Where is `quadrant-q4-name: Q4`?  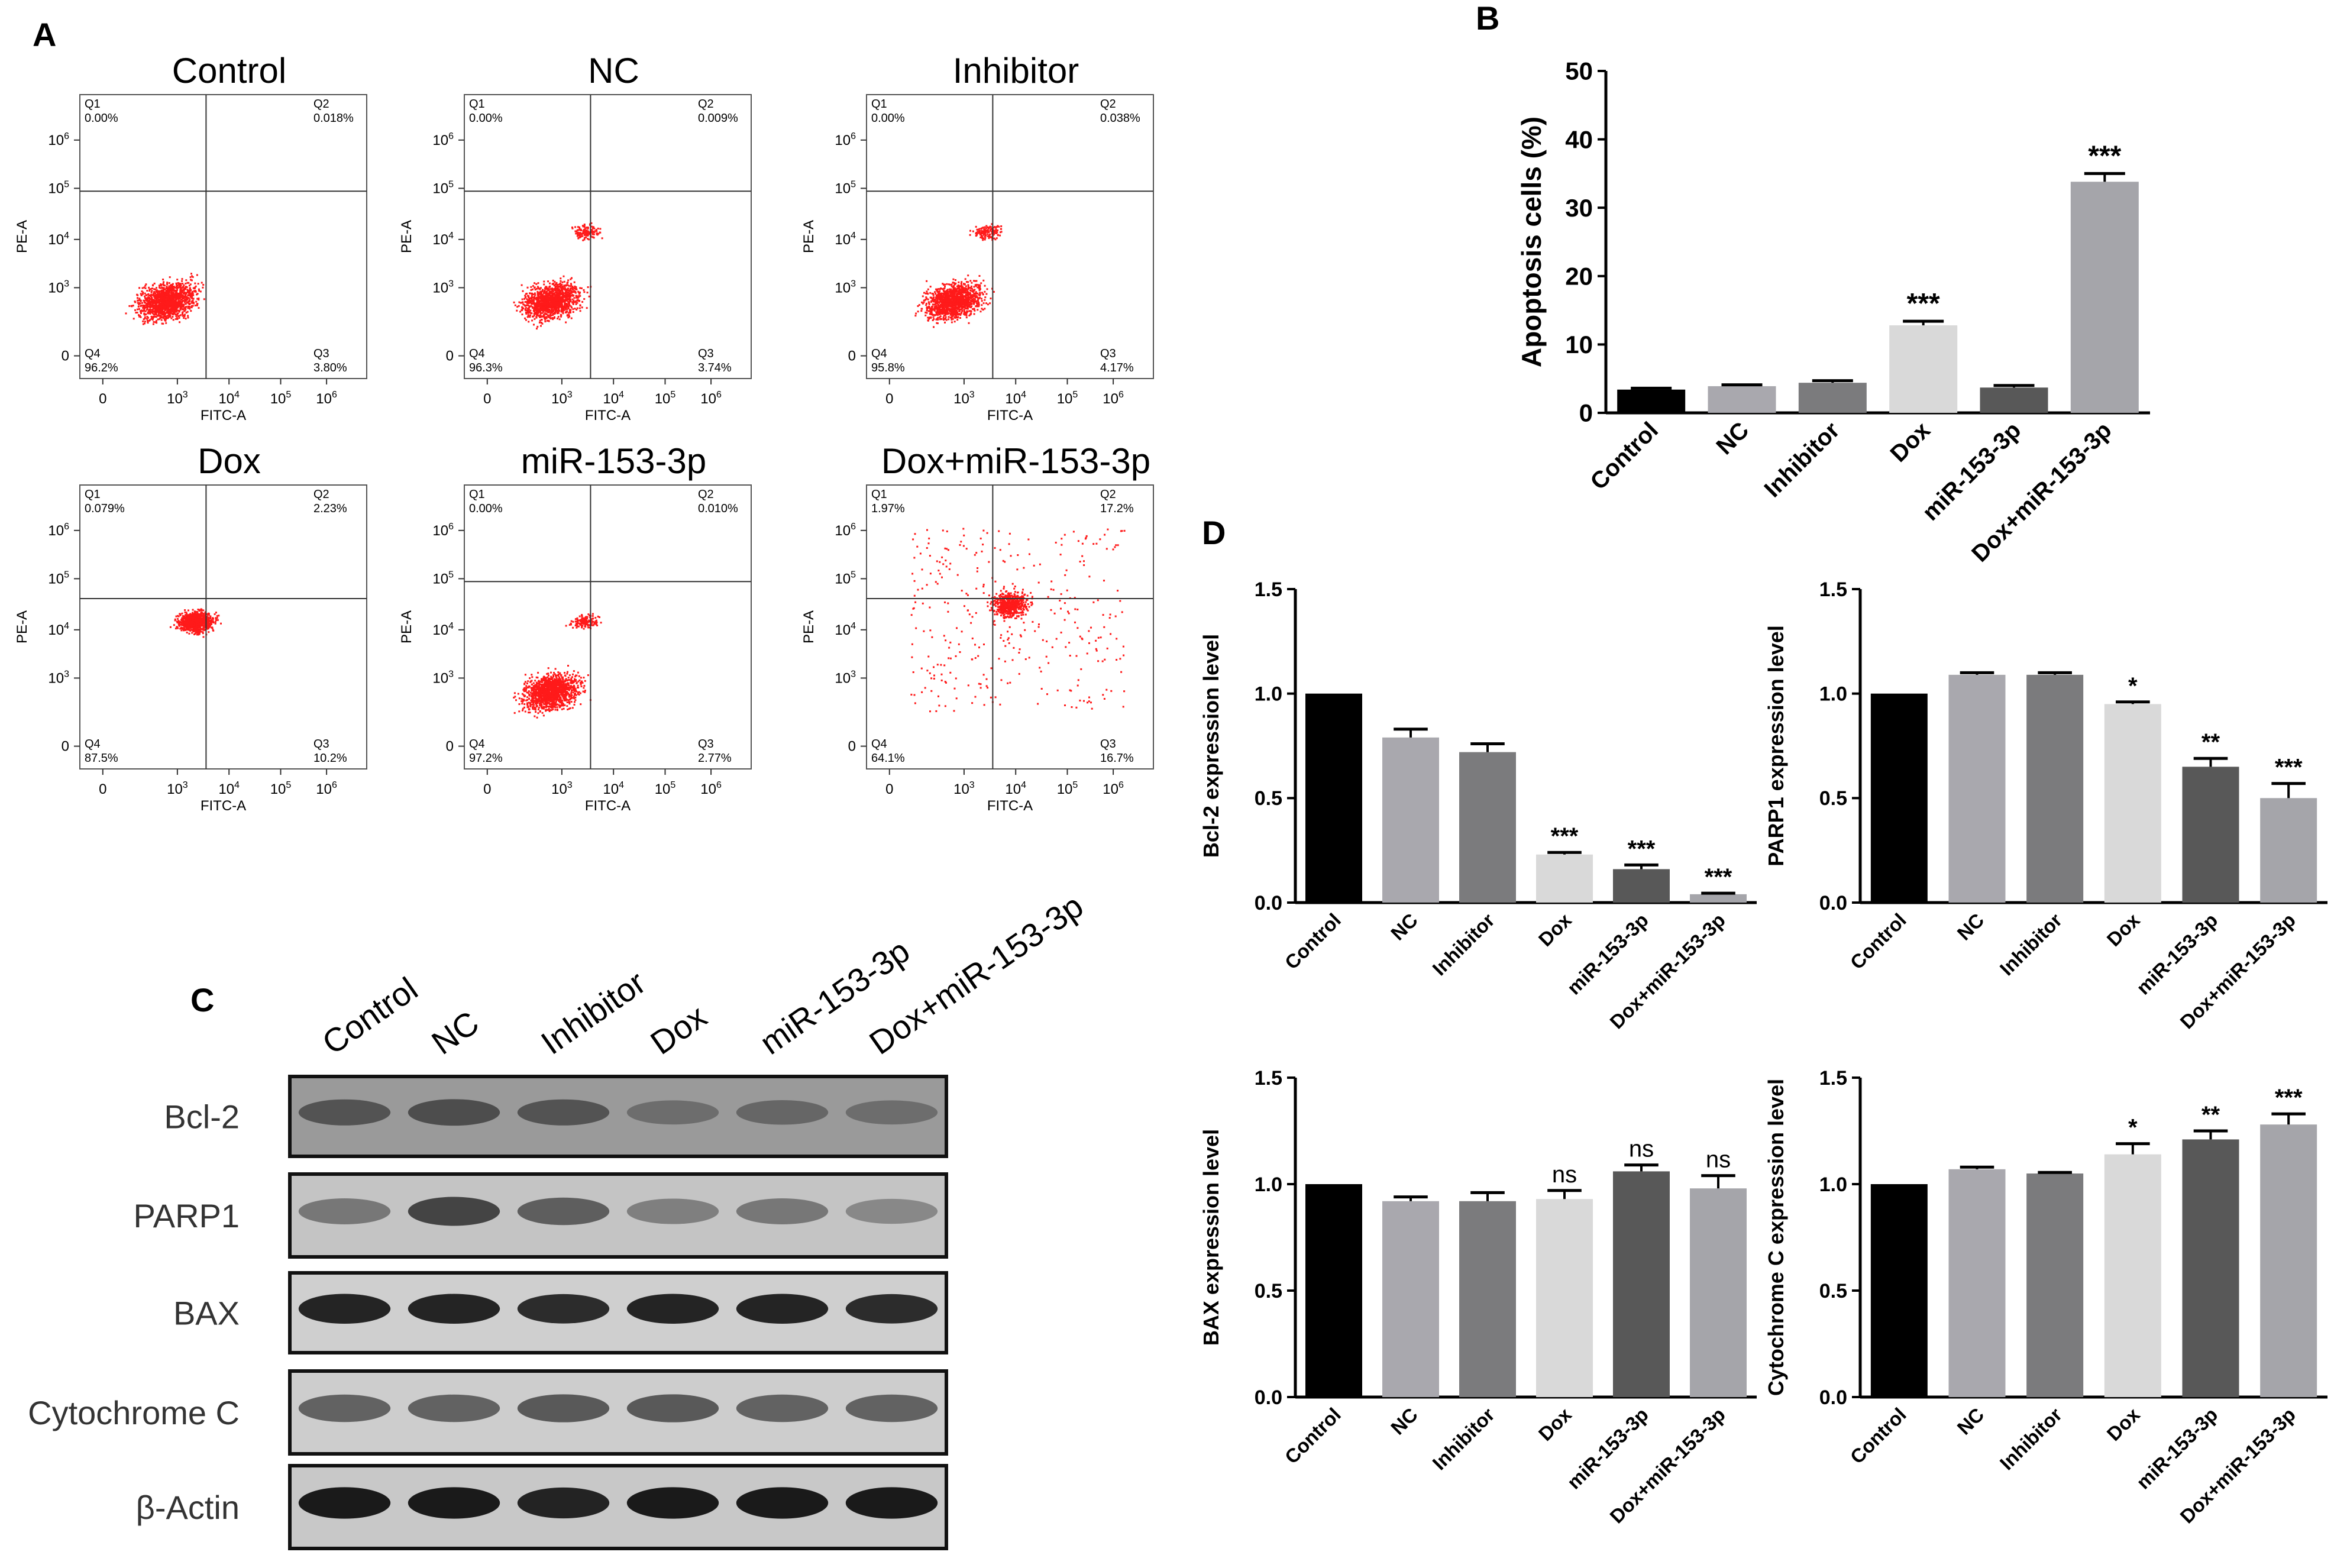 quadrant-q4-name: Q4 is located at coordinates (879, 353).